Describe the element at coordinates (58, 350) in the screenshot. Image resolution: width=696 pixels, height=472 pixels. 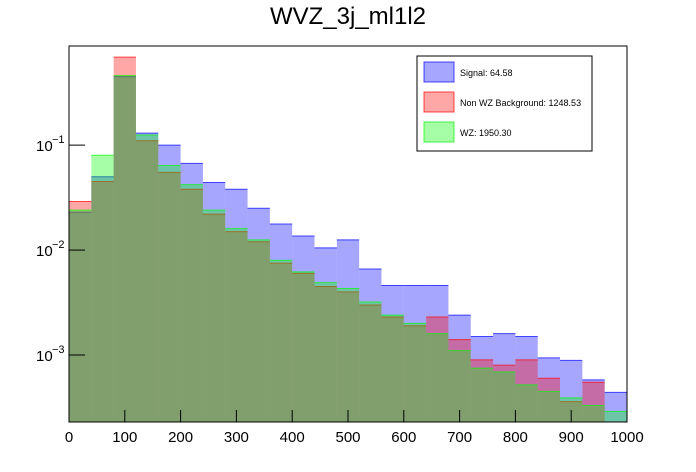
I see `y-tick-exponent: −3` at that location.